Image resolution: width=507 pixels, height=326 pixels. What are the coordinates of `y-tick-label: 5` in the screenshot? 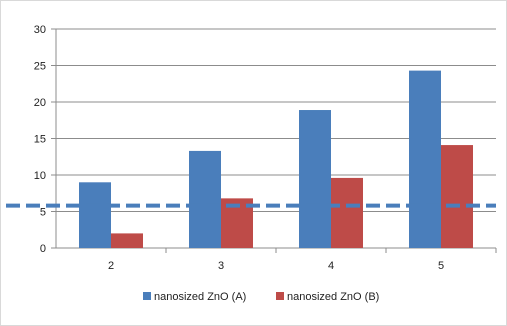 It's located at (43, 213).